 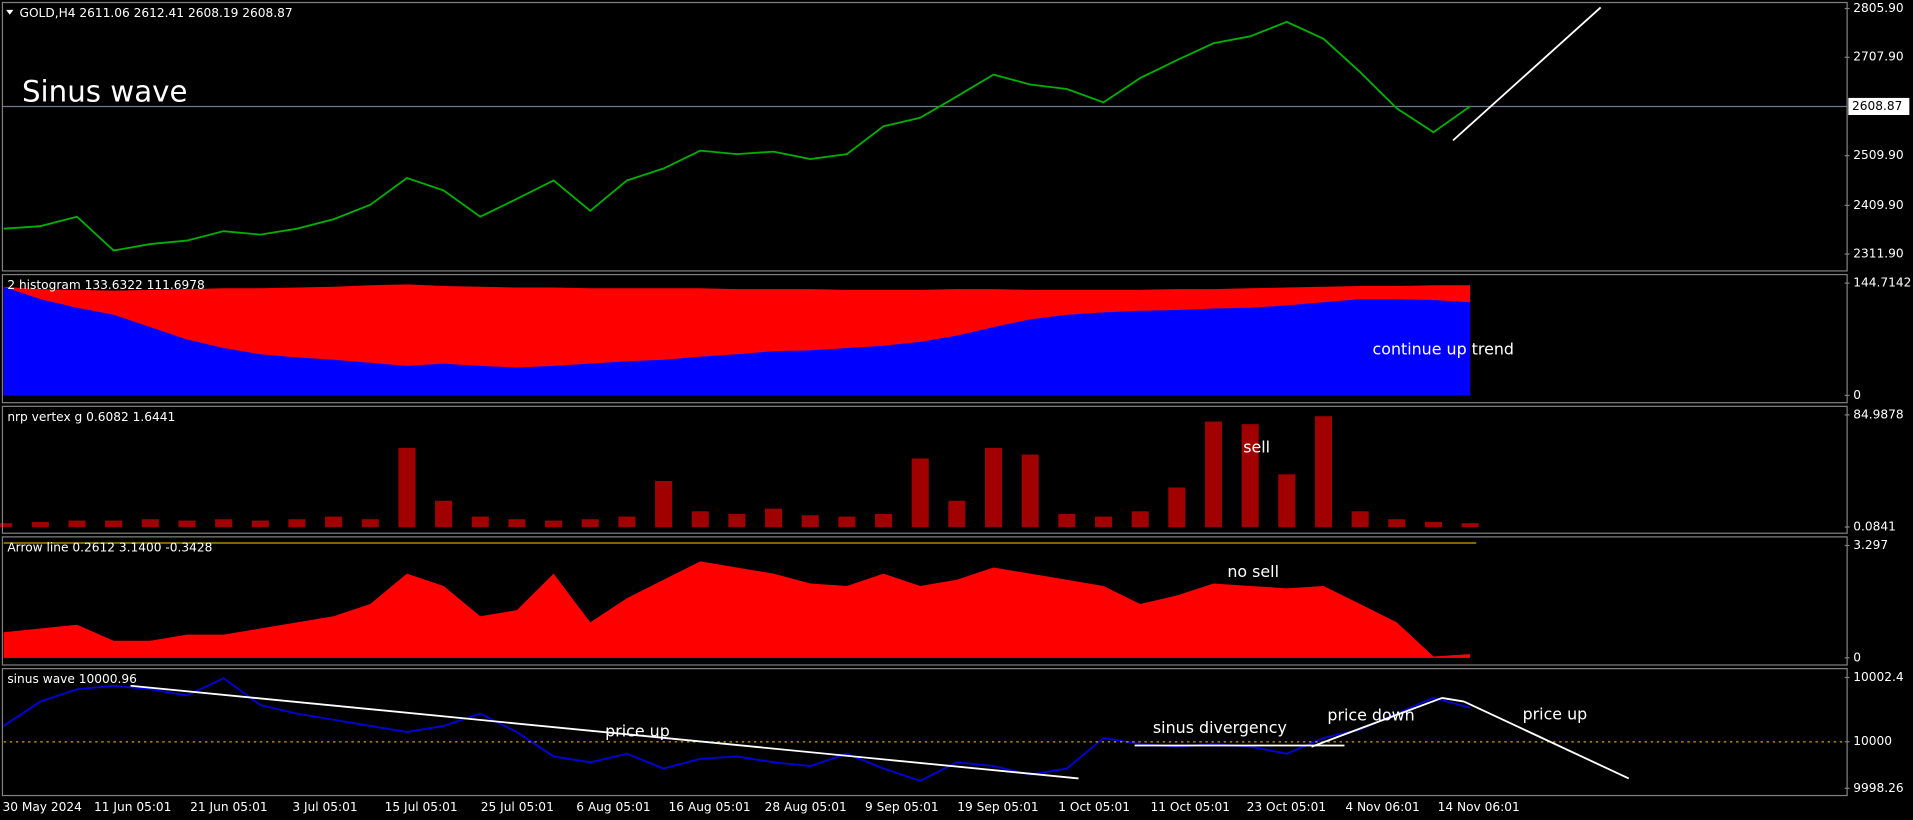 What do you see at coordinates (709, 807) in the screenshot?
I see `x-tick-label: 16 Aug 05:01` at bounding box center [709, 807].